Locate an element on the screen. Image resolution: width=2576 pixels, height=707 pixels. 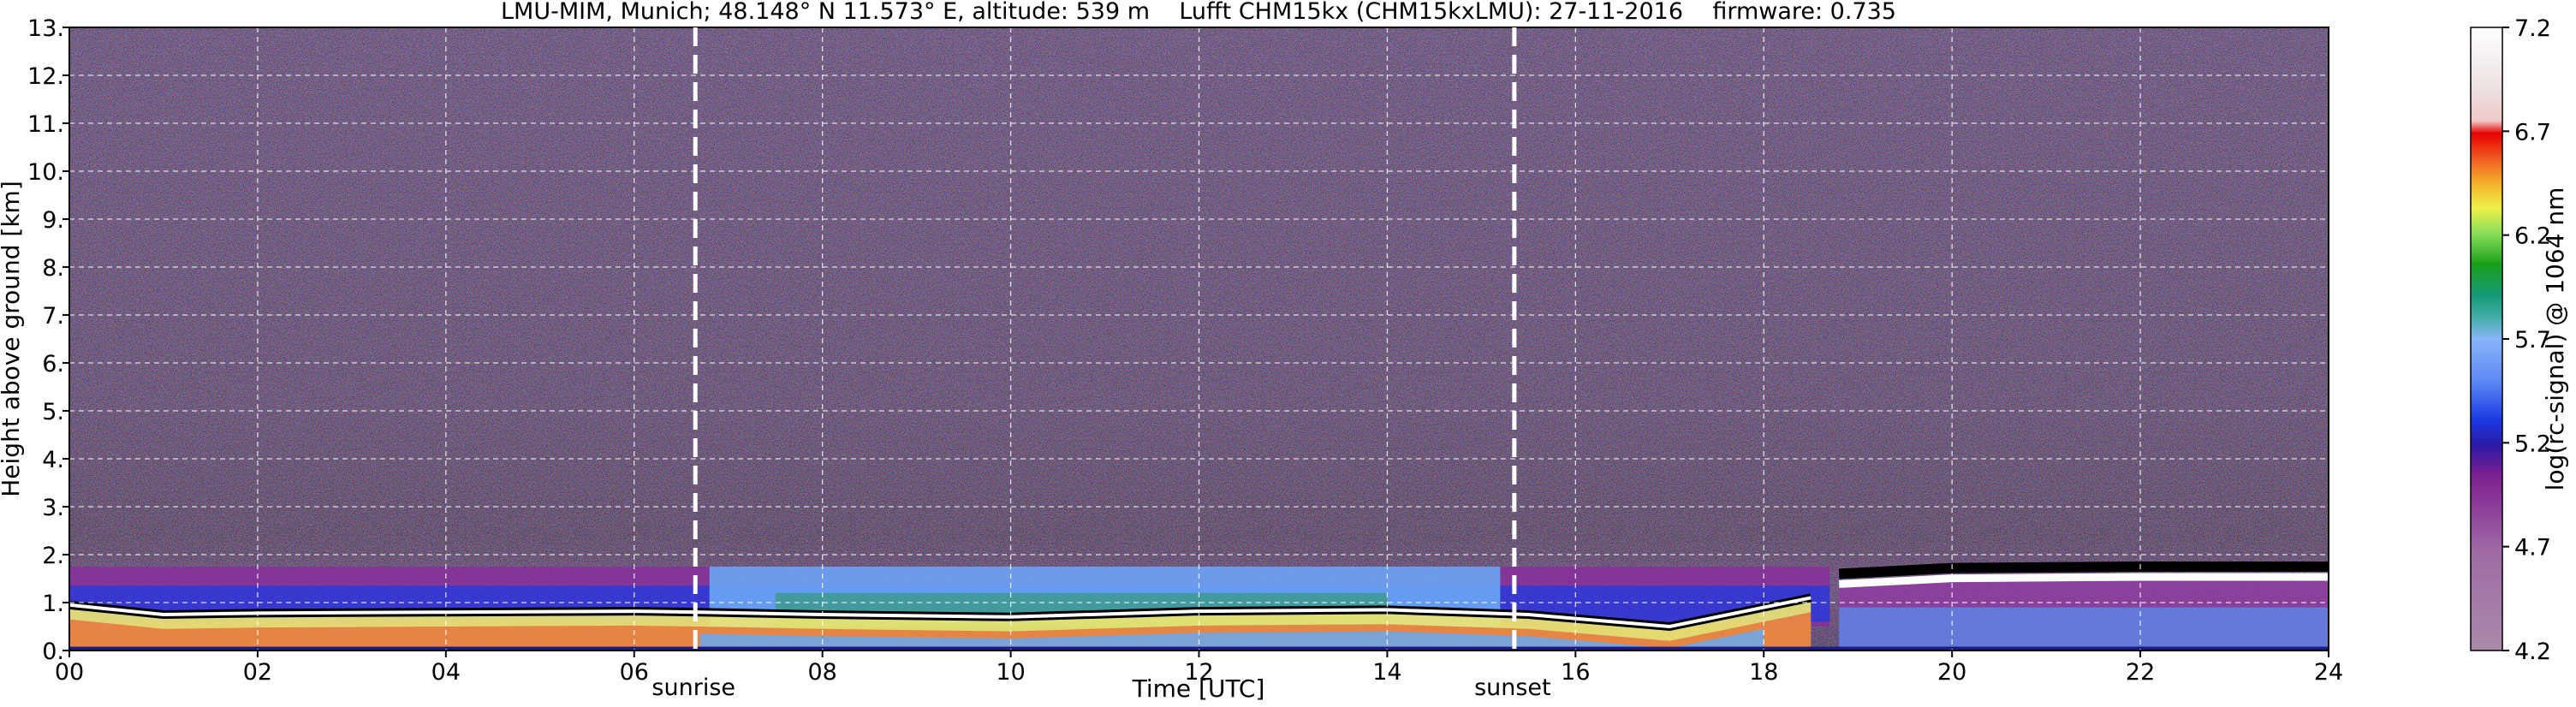
colorbar-ticks: 4.2 4.7 5.2 5.7 6.2 6.7 7.2 is located at coordinates (2526, 340).